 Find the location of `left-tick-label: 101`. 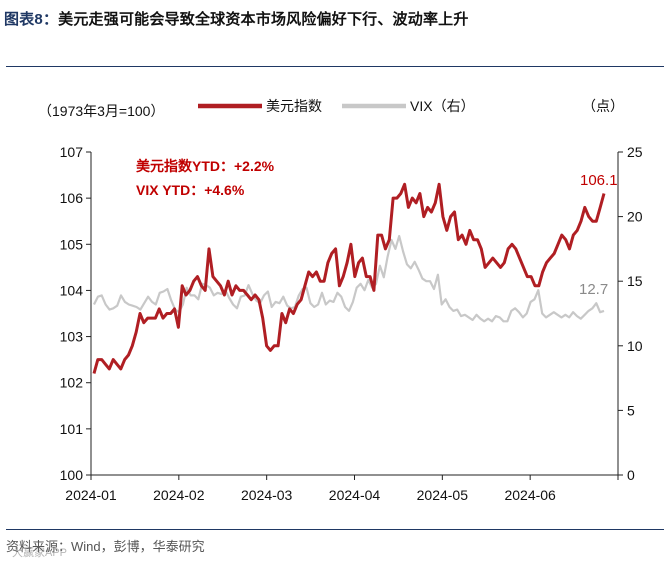

left-tick-label: 101 is located at coordinates (72, 429).